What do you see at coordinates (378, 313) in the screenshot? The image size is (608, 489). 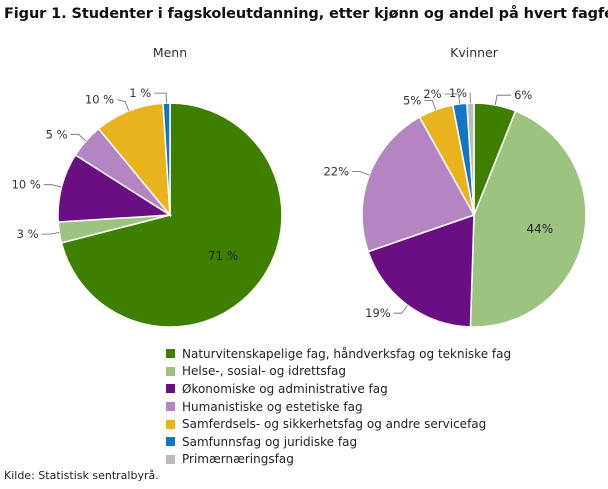 I see `data-label: 19%` at bounding box center [378, 313].